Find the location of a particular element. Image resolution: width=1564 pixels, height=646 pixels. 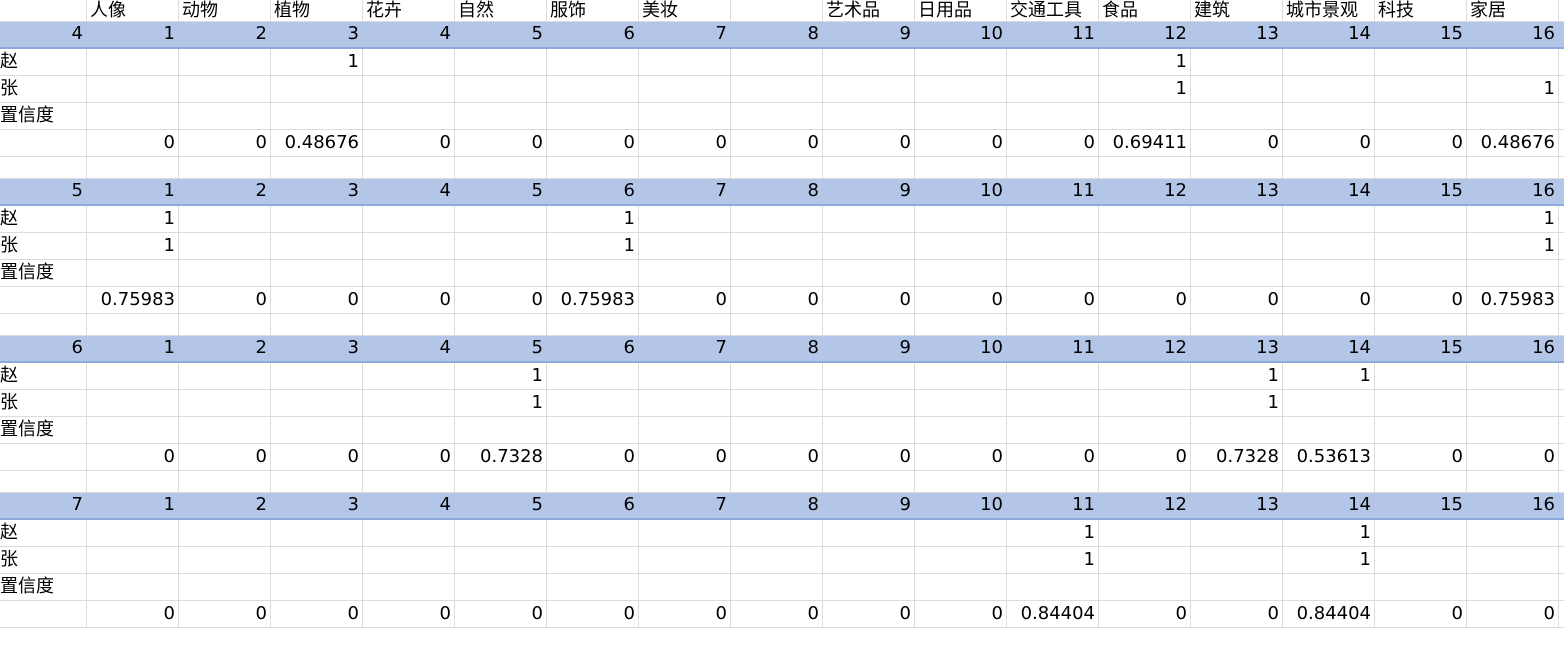

column-number-cell: 7 is located at coordinates (685, 505).